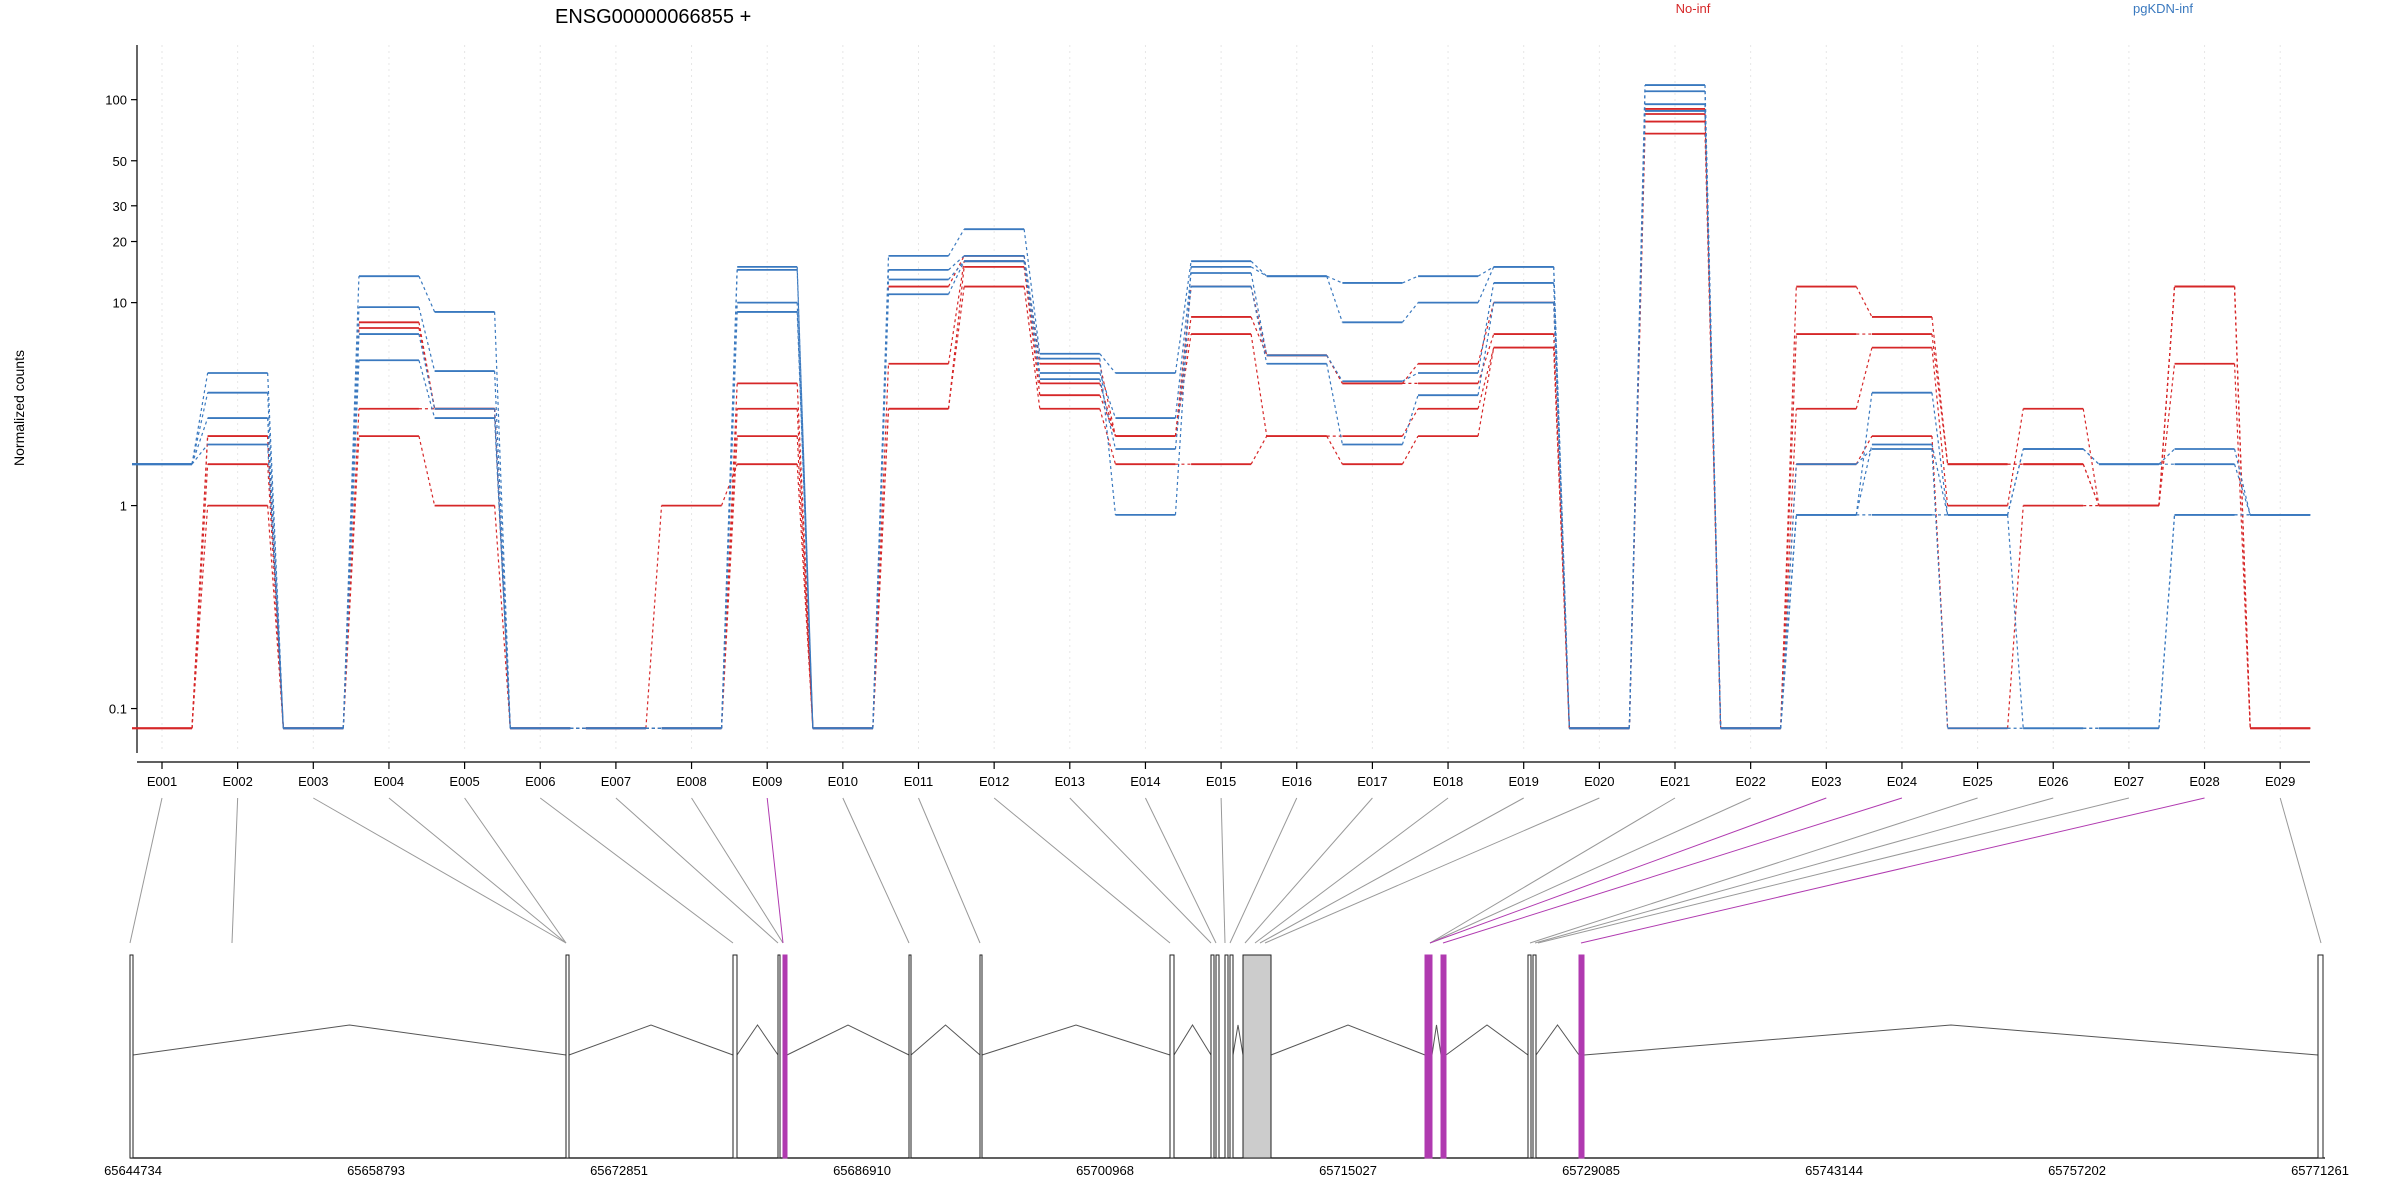 This screenshot has height=1200, width=2400. I want to click on exon-mapping-line-e021, so click(1552, 870).